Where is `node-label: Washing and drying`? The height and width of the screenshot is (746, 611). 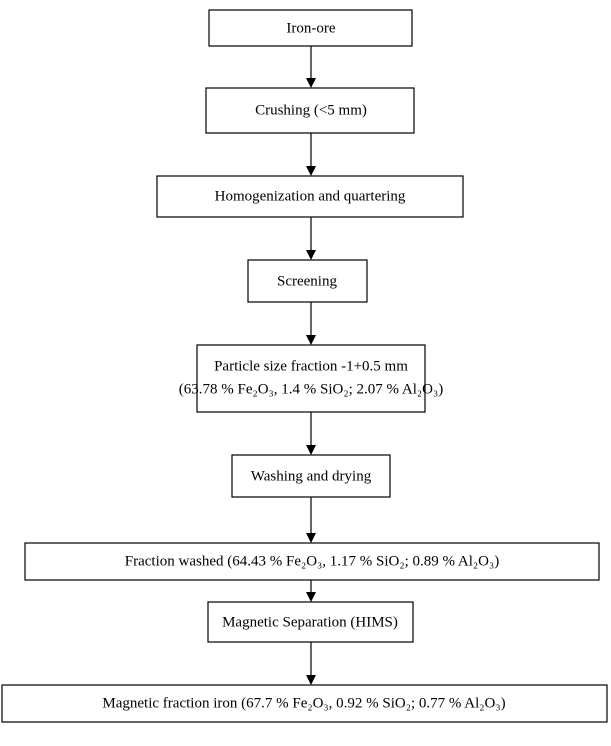
node-label: Washing and drying is located at coordinates (311, 476).